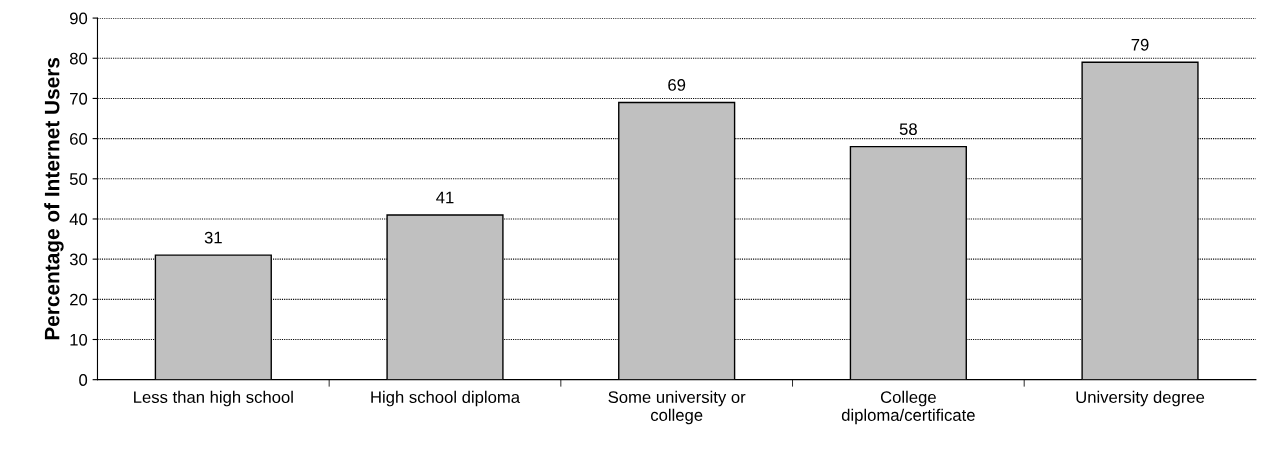  Describe the element at coordinates (79, 339) in the screenshot. I see `y-tick-label: 10` at that location.